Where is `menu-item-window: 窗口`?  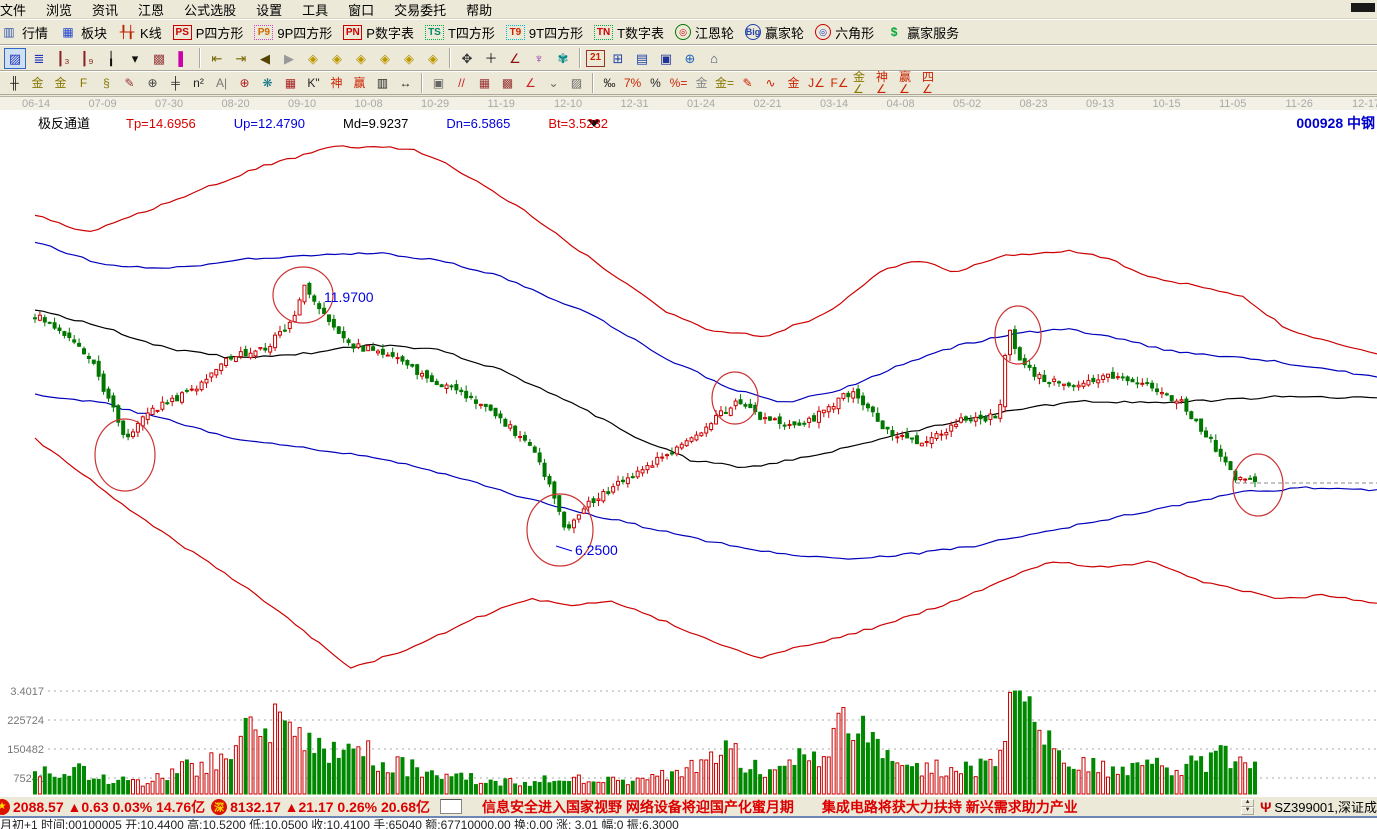
menu-item-window: 窗口 is located at coordinates (361, 10).